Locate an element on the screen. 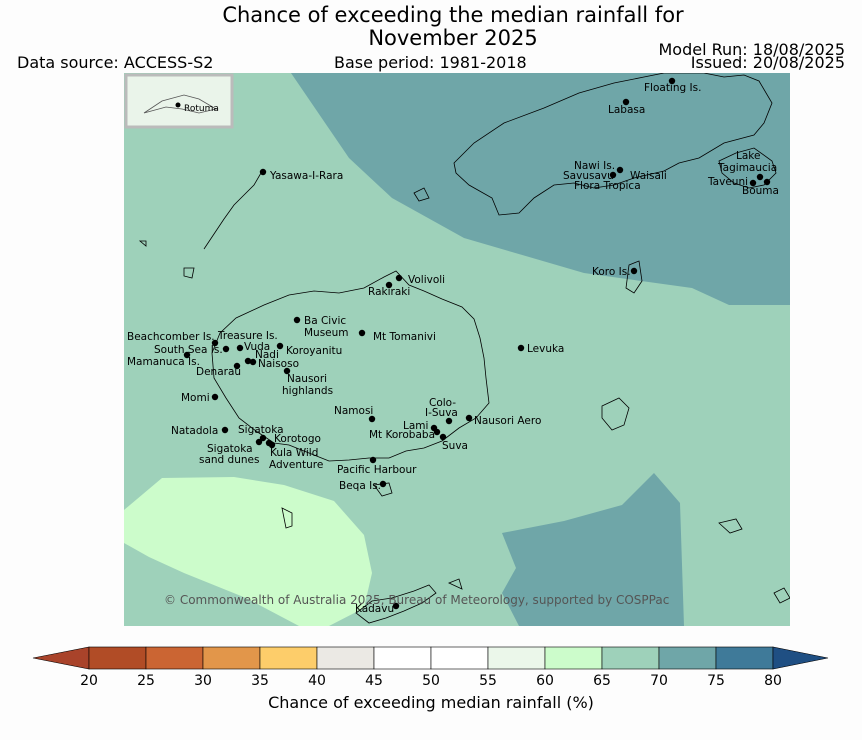 This screenshot has height=740, width=862. place-label-tagimaucia: Tagimaucia is located at coordinates (747, 168).